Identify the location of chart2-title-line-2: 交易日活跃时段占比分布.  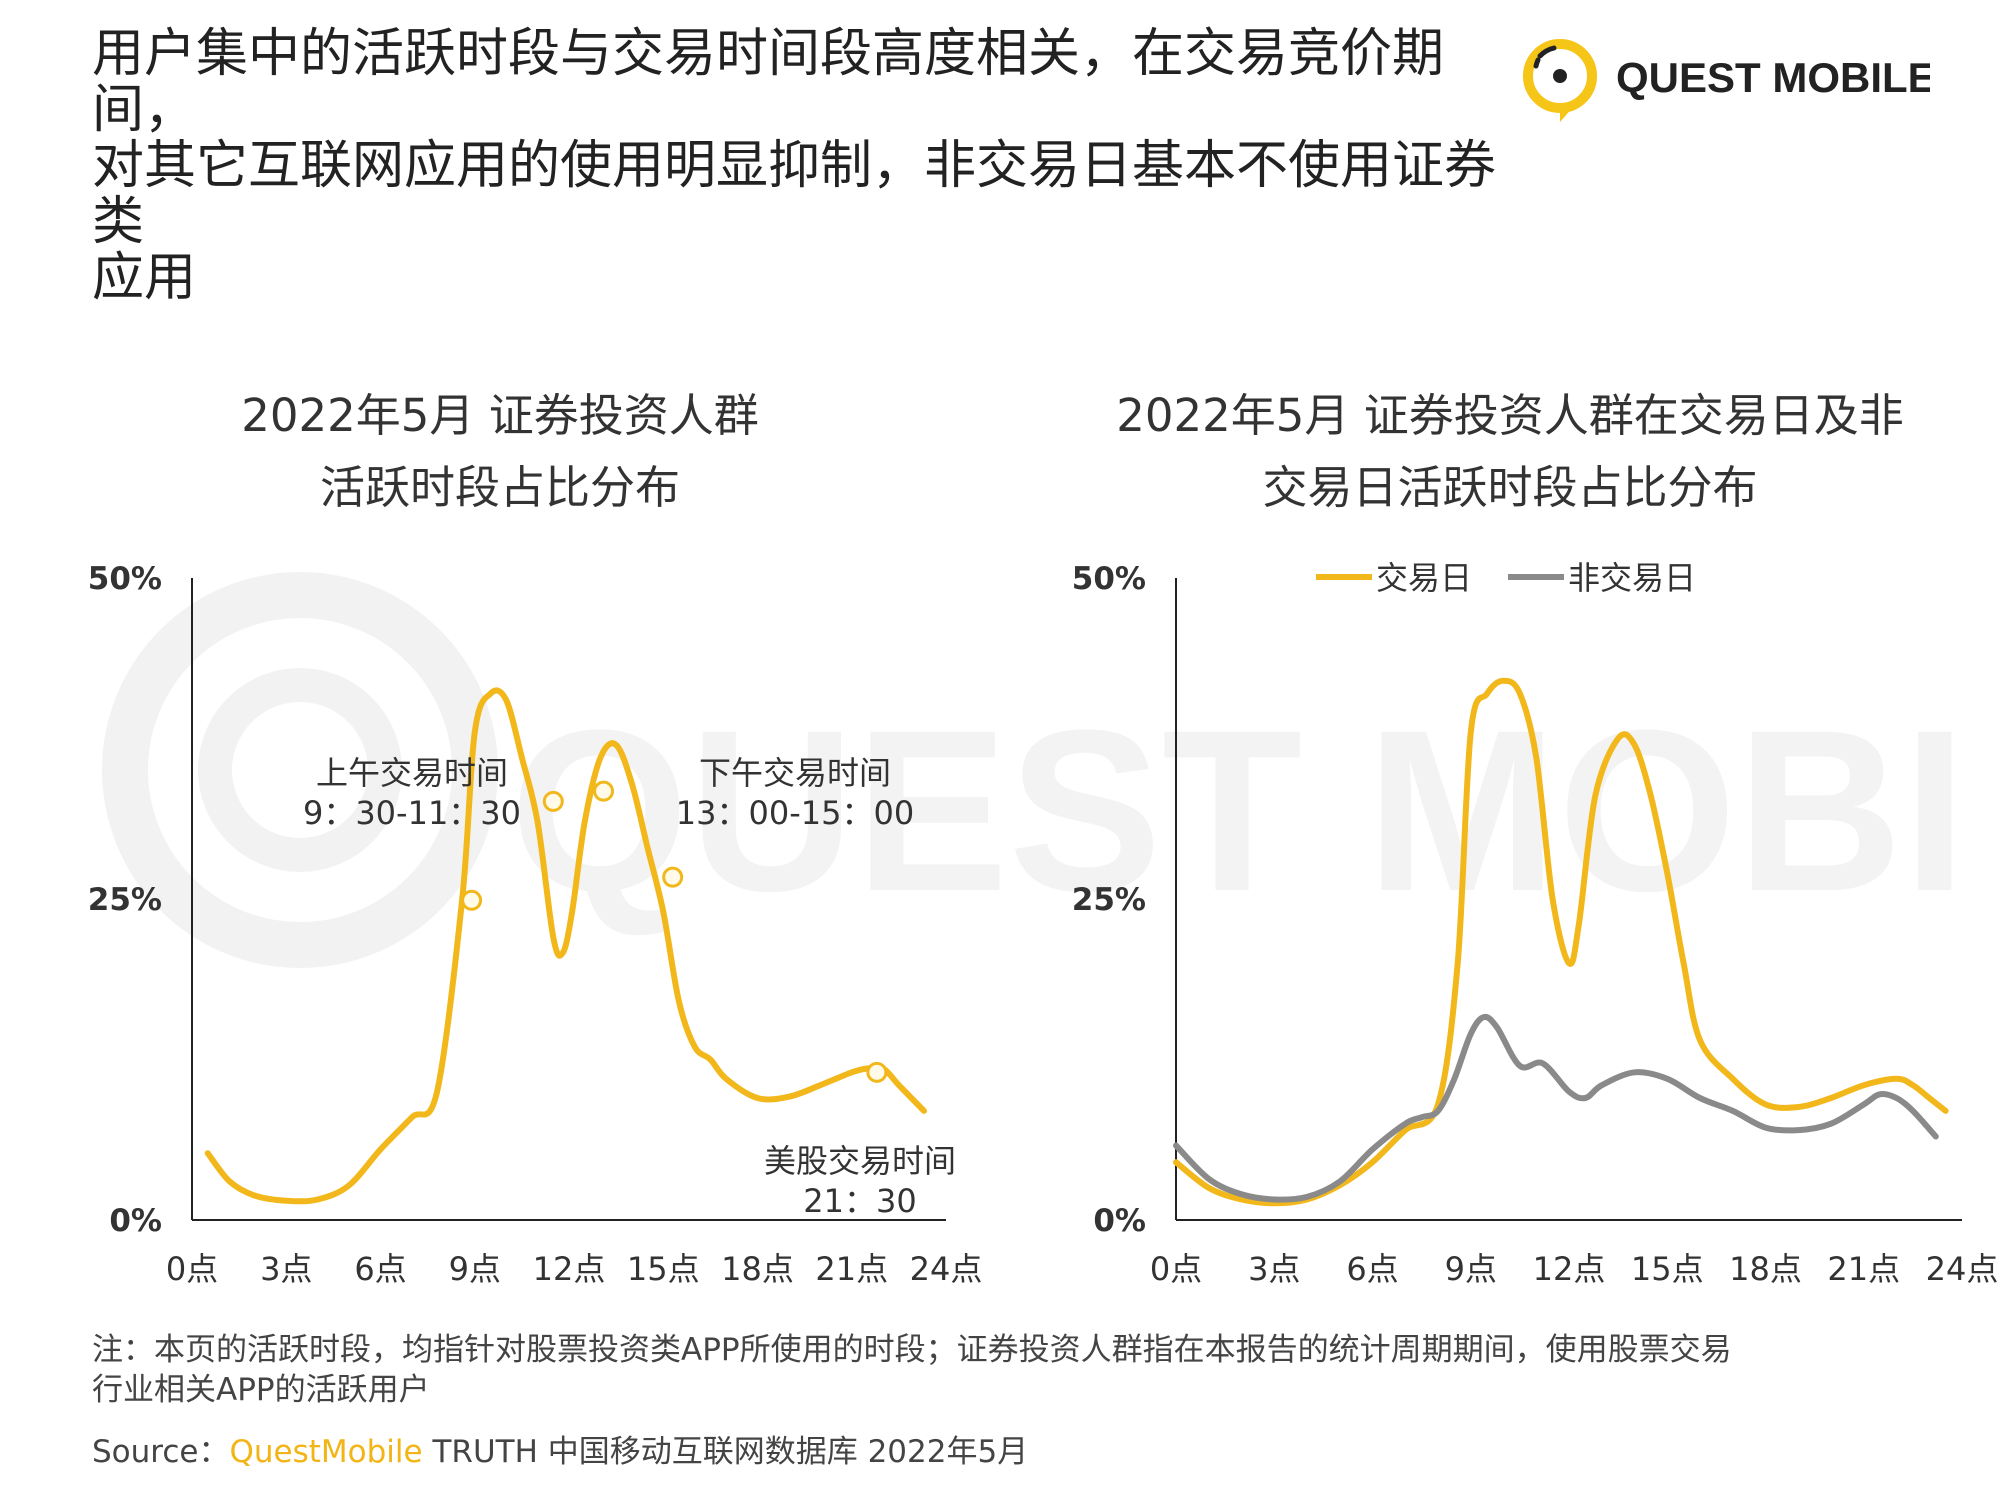
(1510, 487).